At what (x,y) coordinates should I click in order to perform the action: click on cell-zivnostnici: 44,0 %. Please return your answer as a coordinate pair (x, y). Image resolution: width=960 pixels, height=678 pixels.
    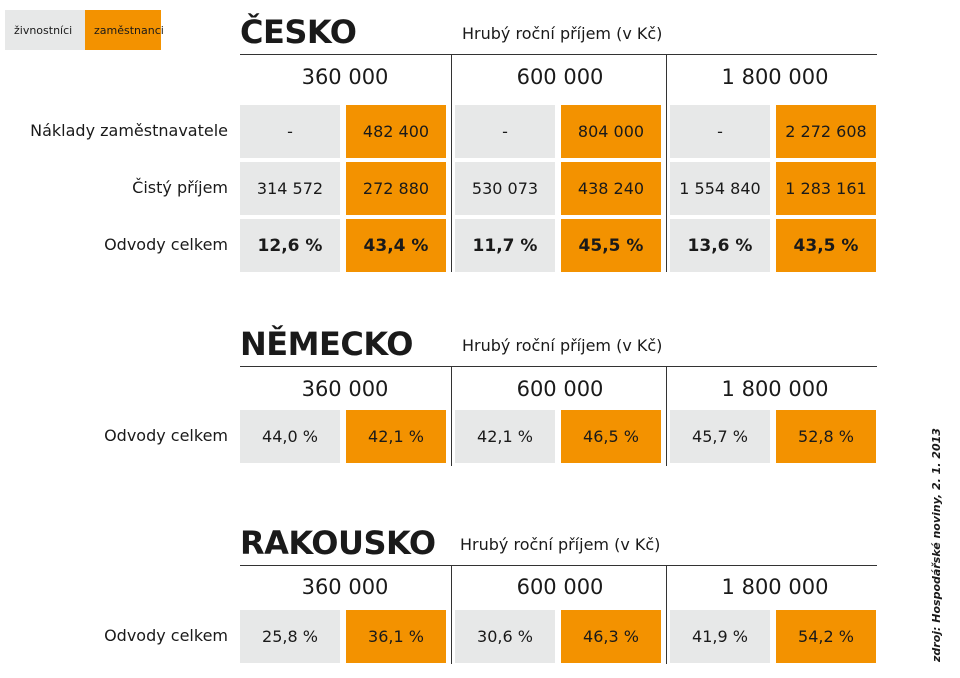
    Looking at the image, I should click on (290, 436).